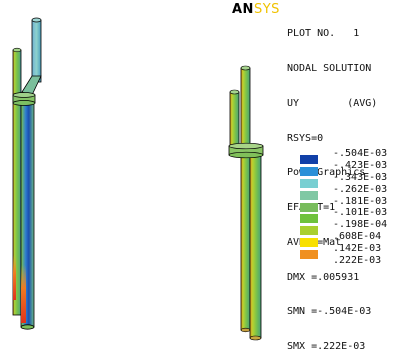  Describe the element at coordinates (245, 199) in the screenshot. I see `right-back-tube` at that location.